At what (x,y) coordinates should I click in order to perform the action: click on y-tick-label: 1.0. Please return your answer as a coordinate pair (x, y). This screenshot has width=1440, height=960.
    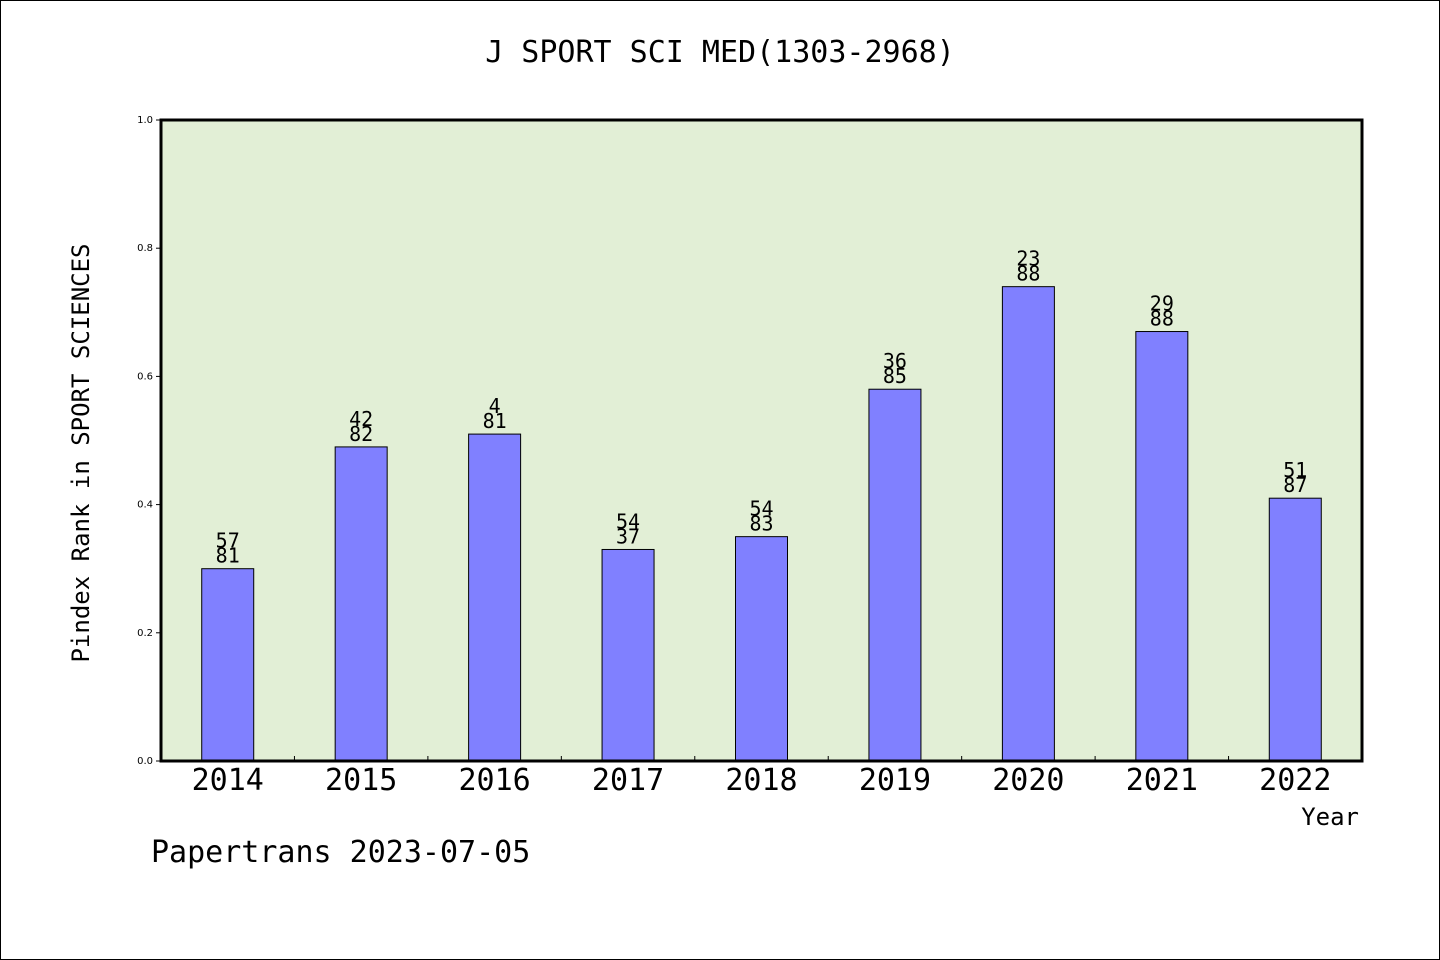
    Looking at the image, I should click on (145, 120).